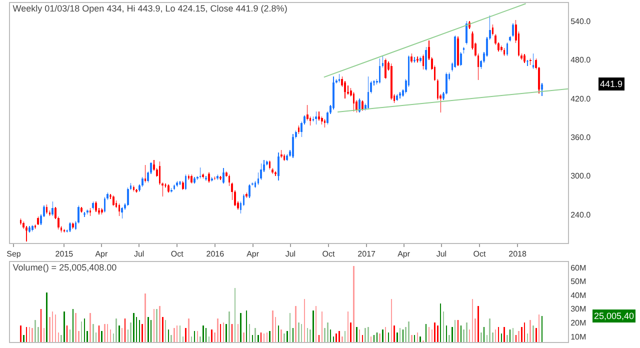 This screenshot has width=640, height=348. I want to click on y-tick-label: 300.0, so click(581, 176).